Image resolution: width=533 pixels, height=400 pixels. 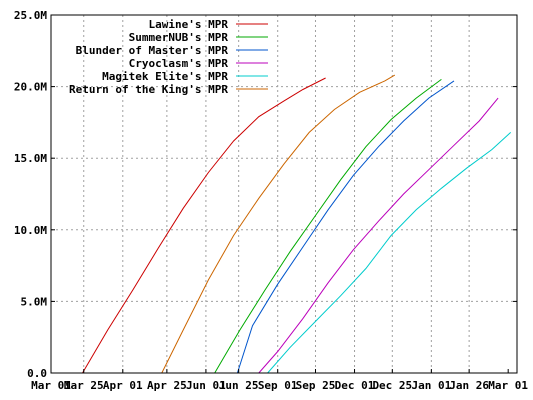 What do you see at coordinates (152, 50) in the screenshot?
I see `legend-label: Blunder of Master's MPR` at bounding box center [152, 50].